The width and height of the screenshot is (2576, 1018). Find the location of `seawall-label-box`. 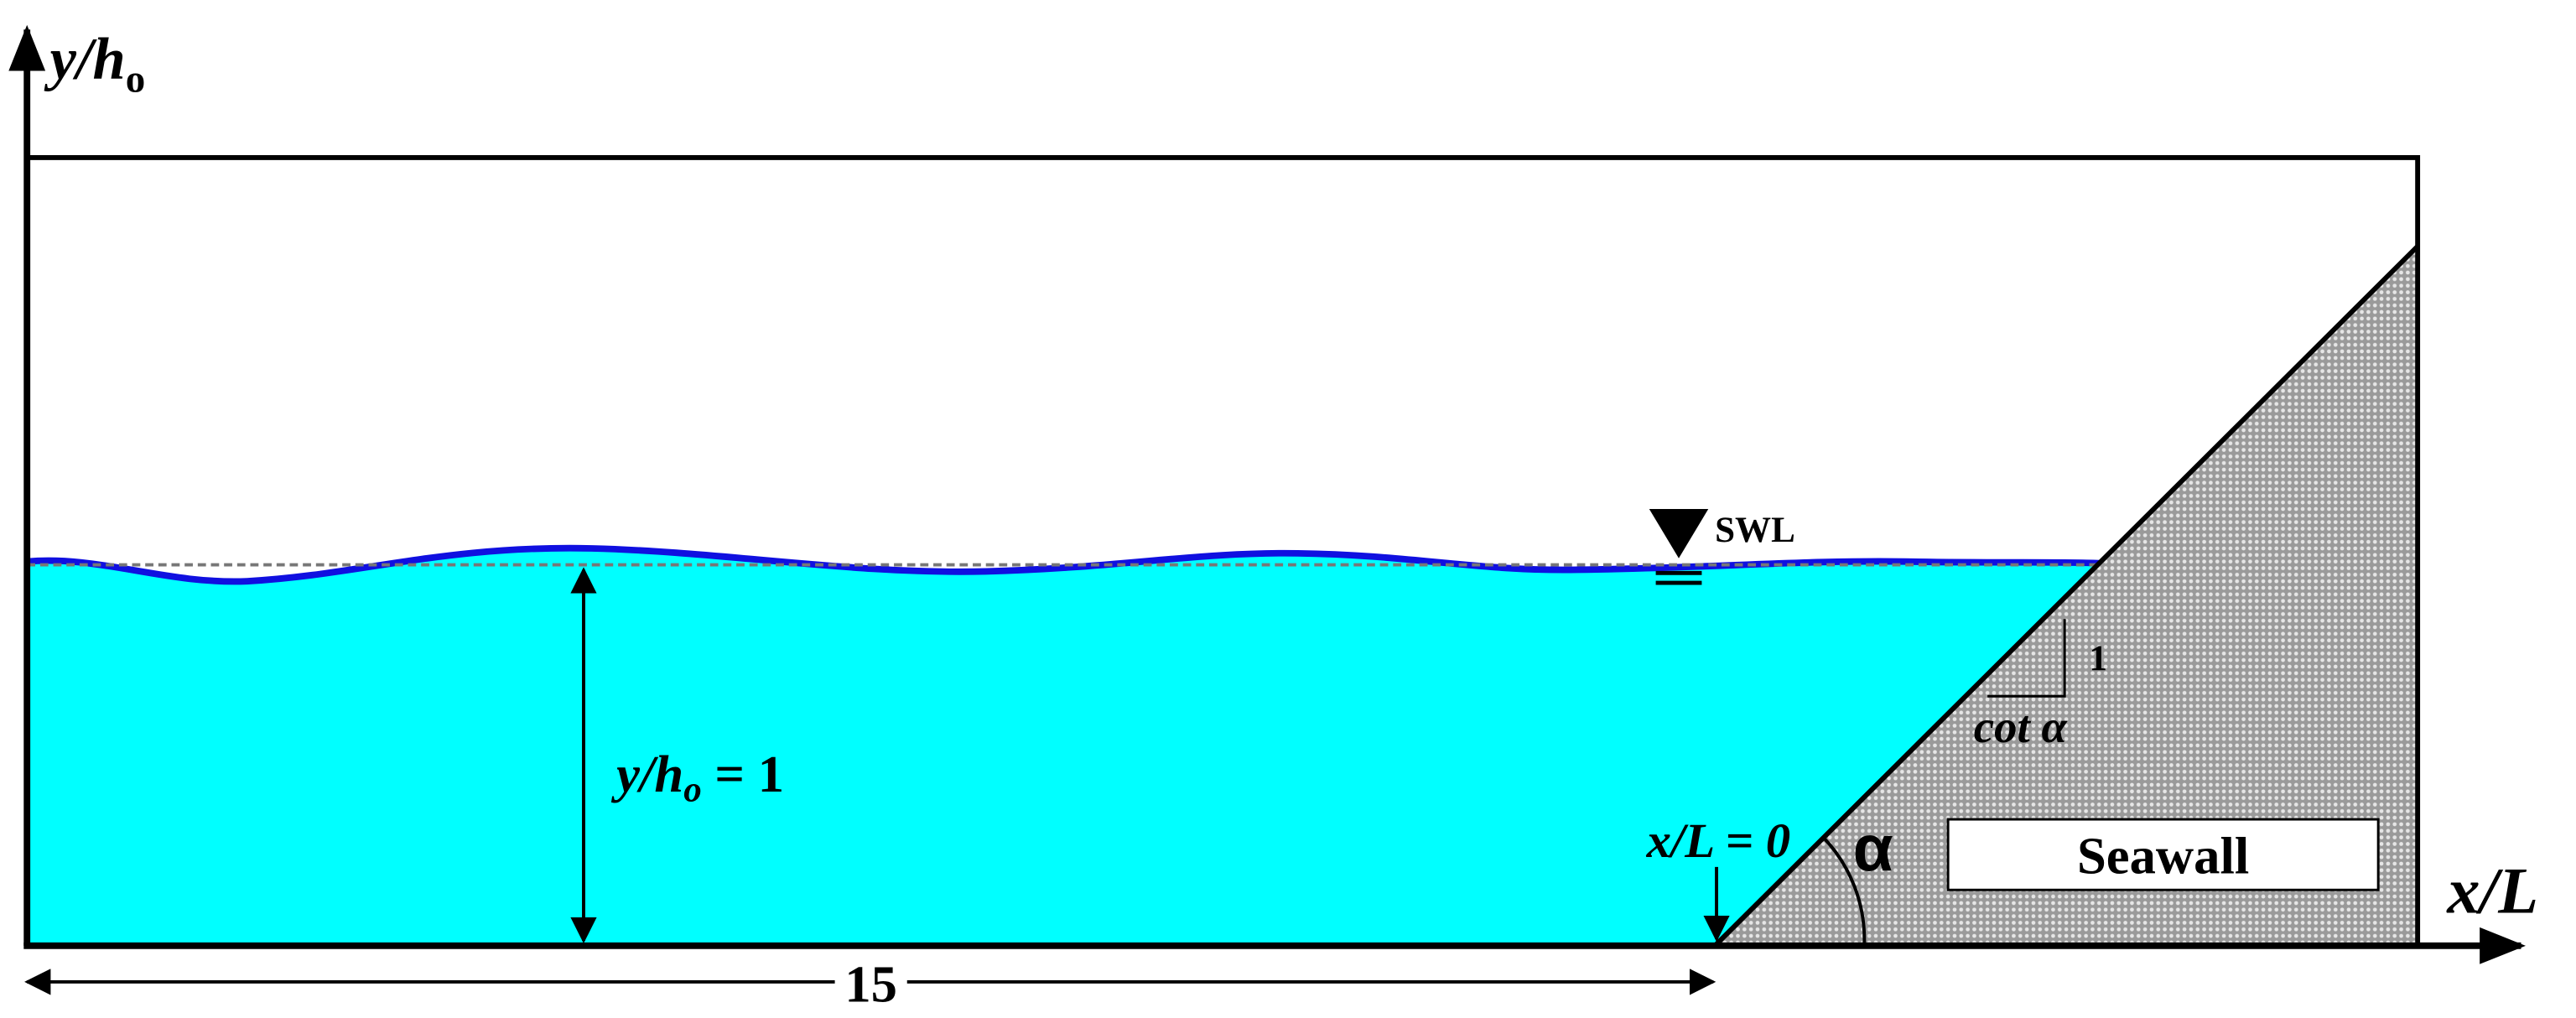

seawall-label-box is located at coordinates (2163, 855).